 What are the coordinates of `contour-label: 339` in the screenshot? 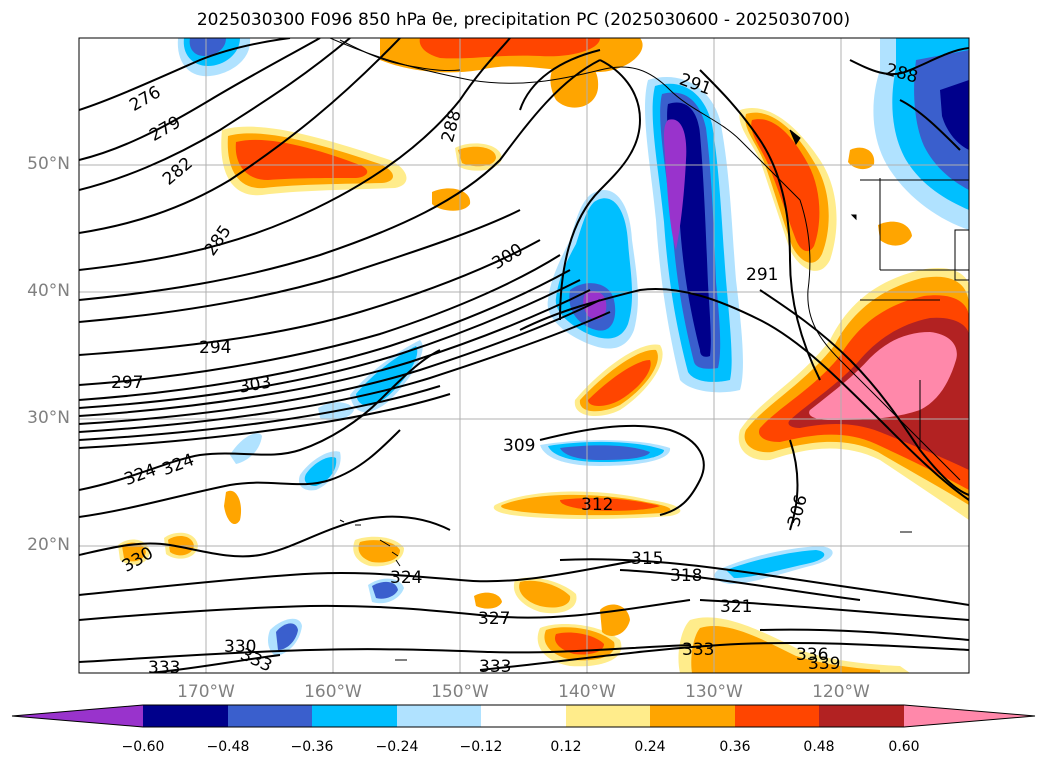 It's located at (824, 664).